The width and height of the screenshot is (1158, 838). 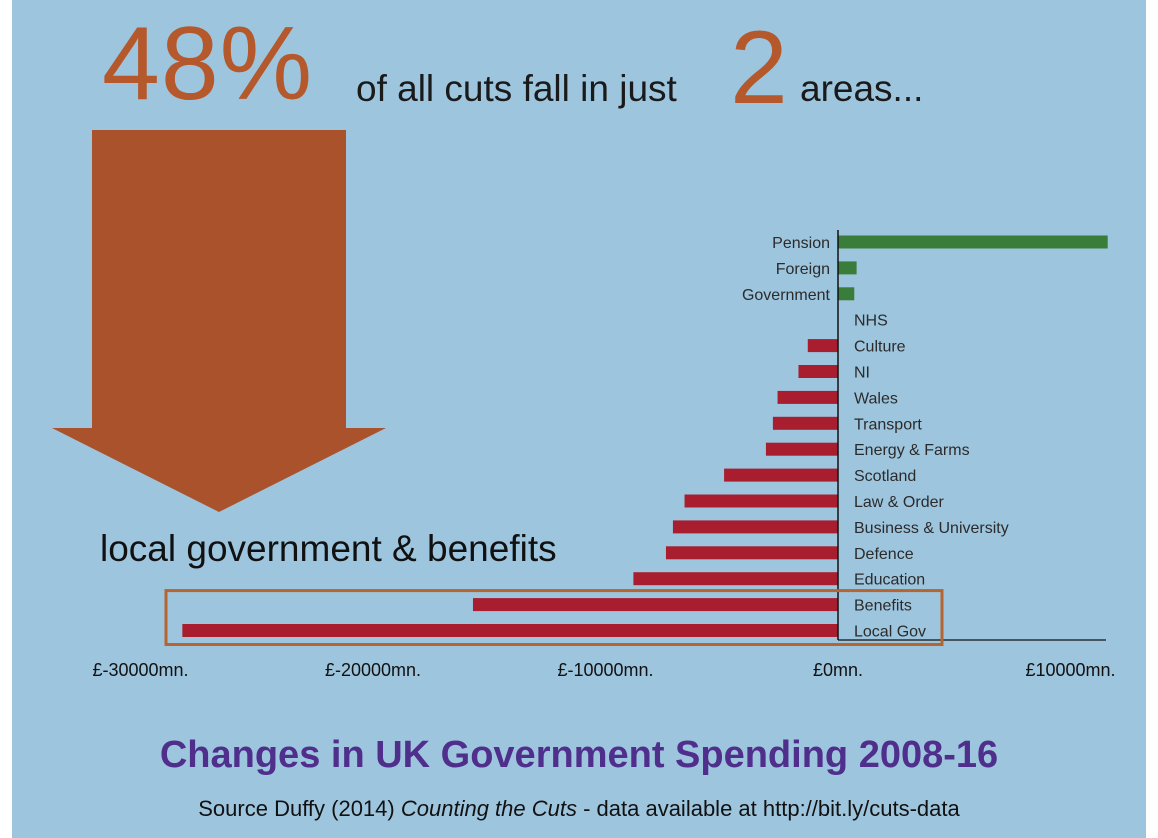 I want to click on headline-mid-text: of all cuts fall in just, so click(x=516, y=88).